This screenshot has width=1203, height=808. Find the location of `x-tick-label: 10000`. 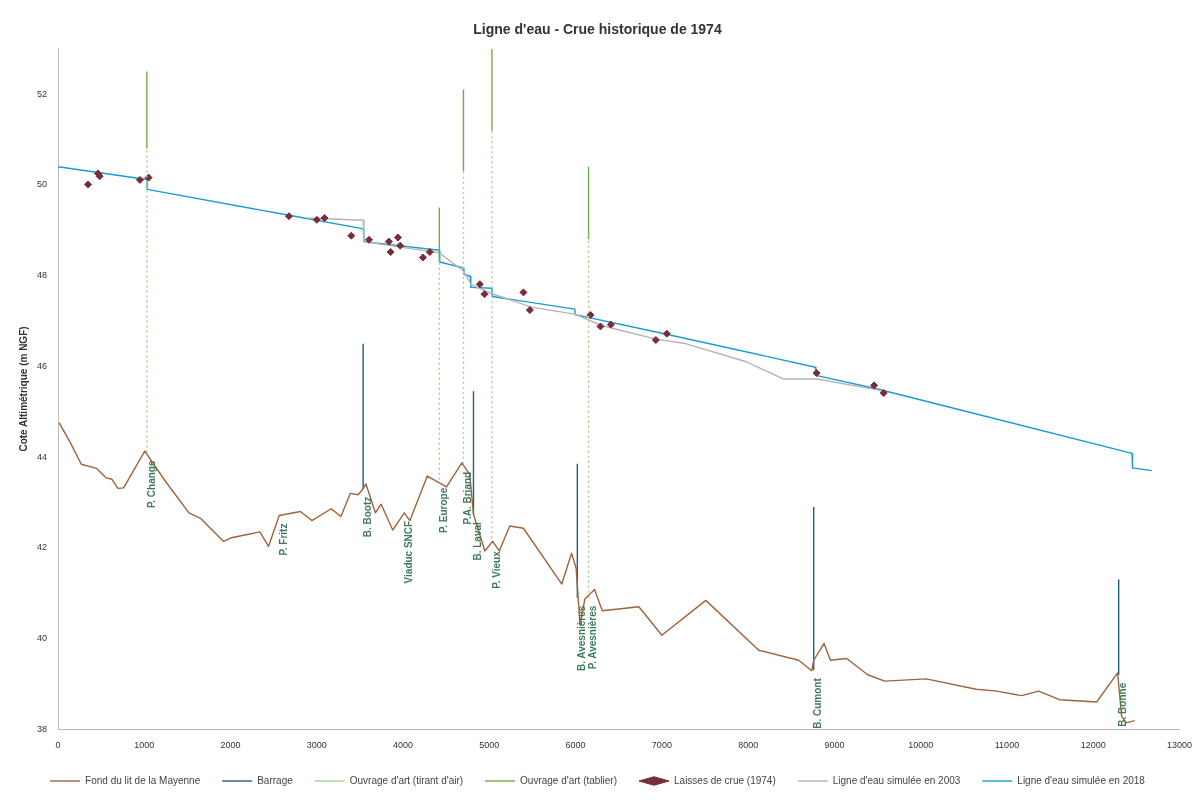

x-tick-label: 10000 is located at coordinates (921, 745).